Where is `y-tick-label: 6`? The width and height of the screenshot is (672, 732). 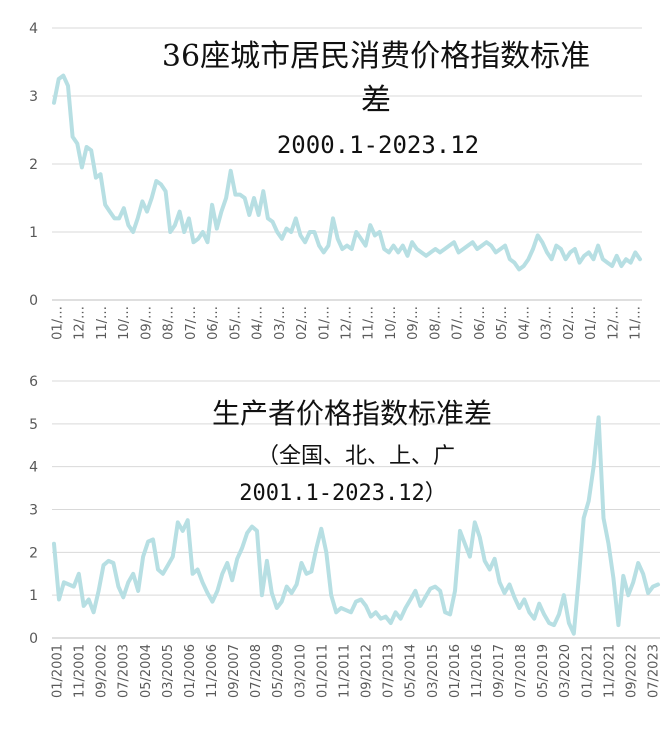
y-tick-label: 6 is located at coordinates (33, 382).